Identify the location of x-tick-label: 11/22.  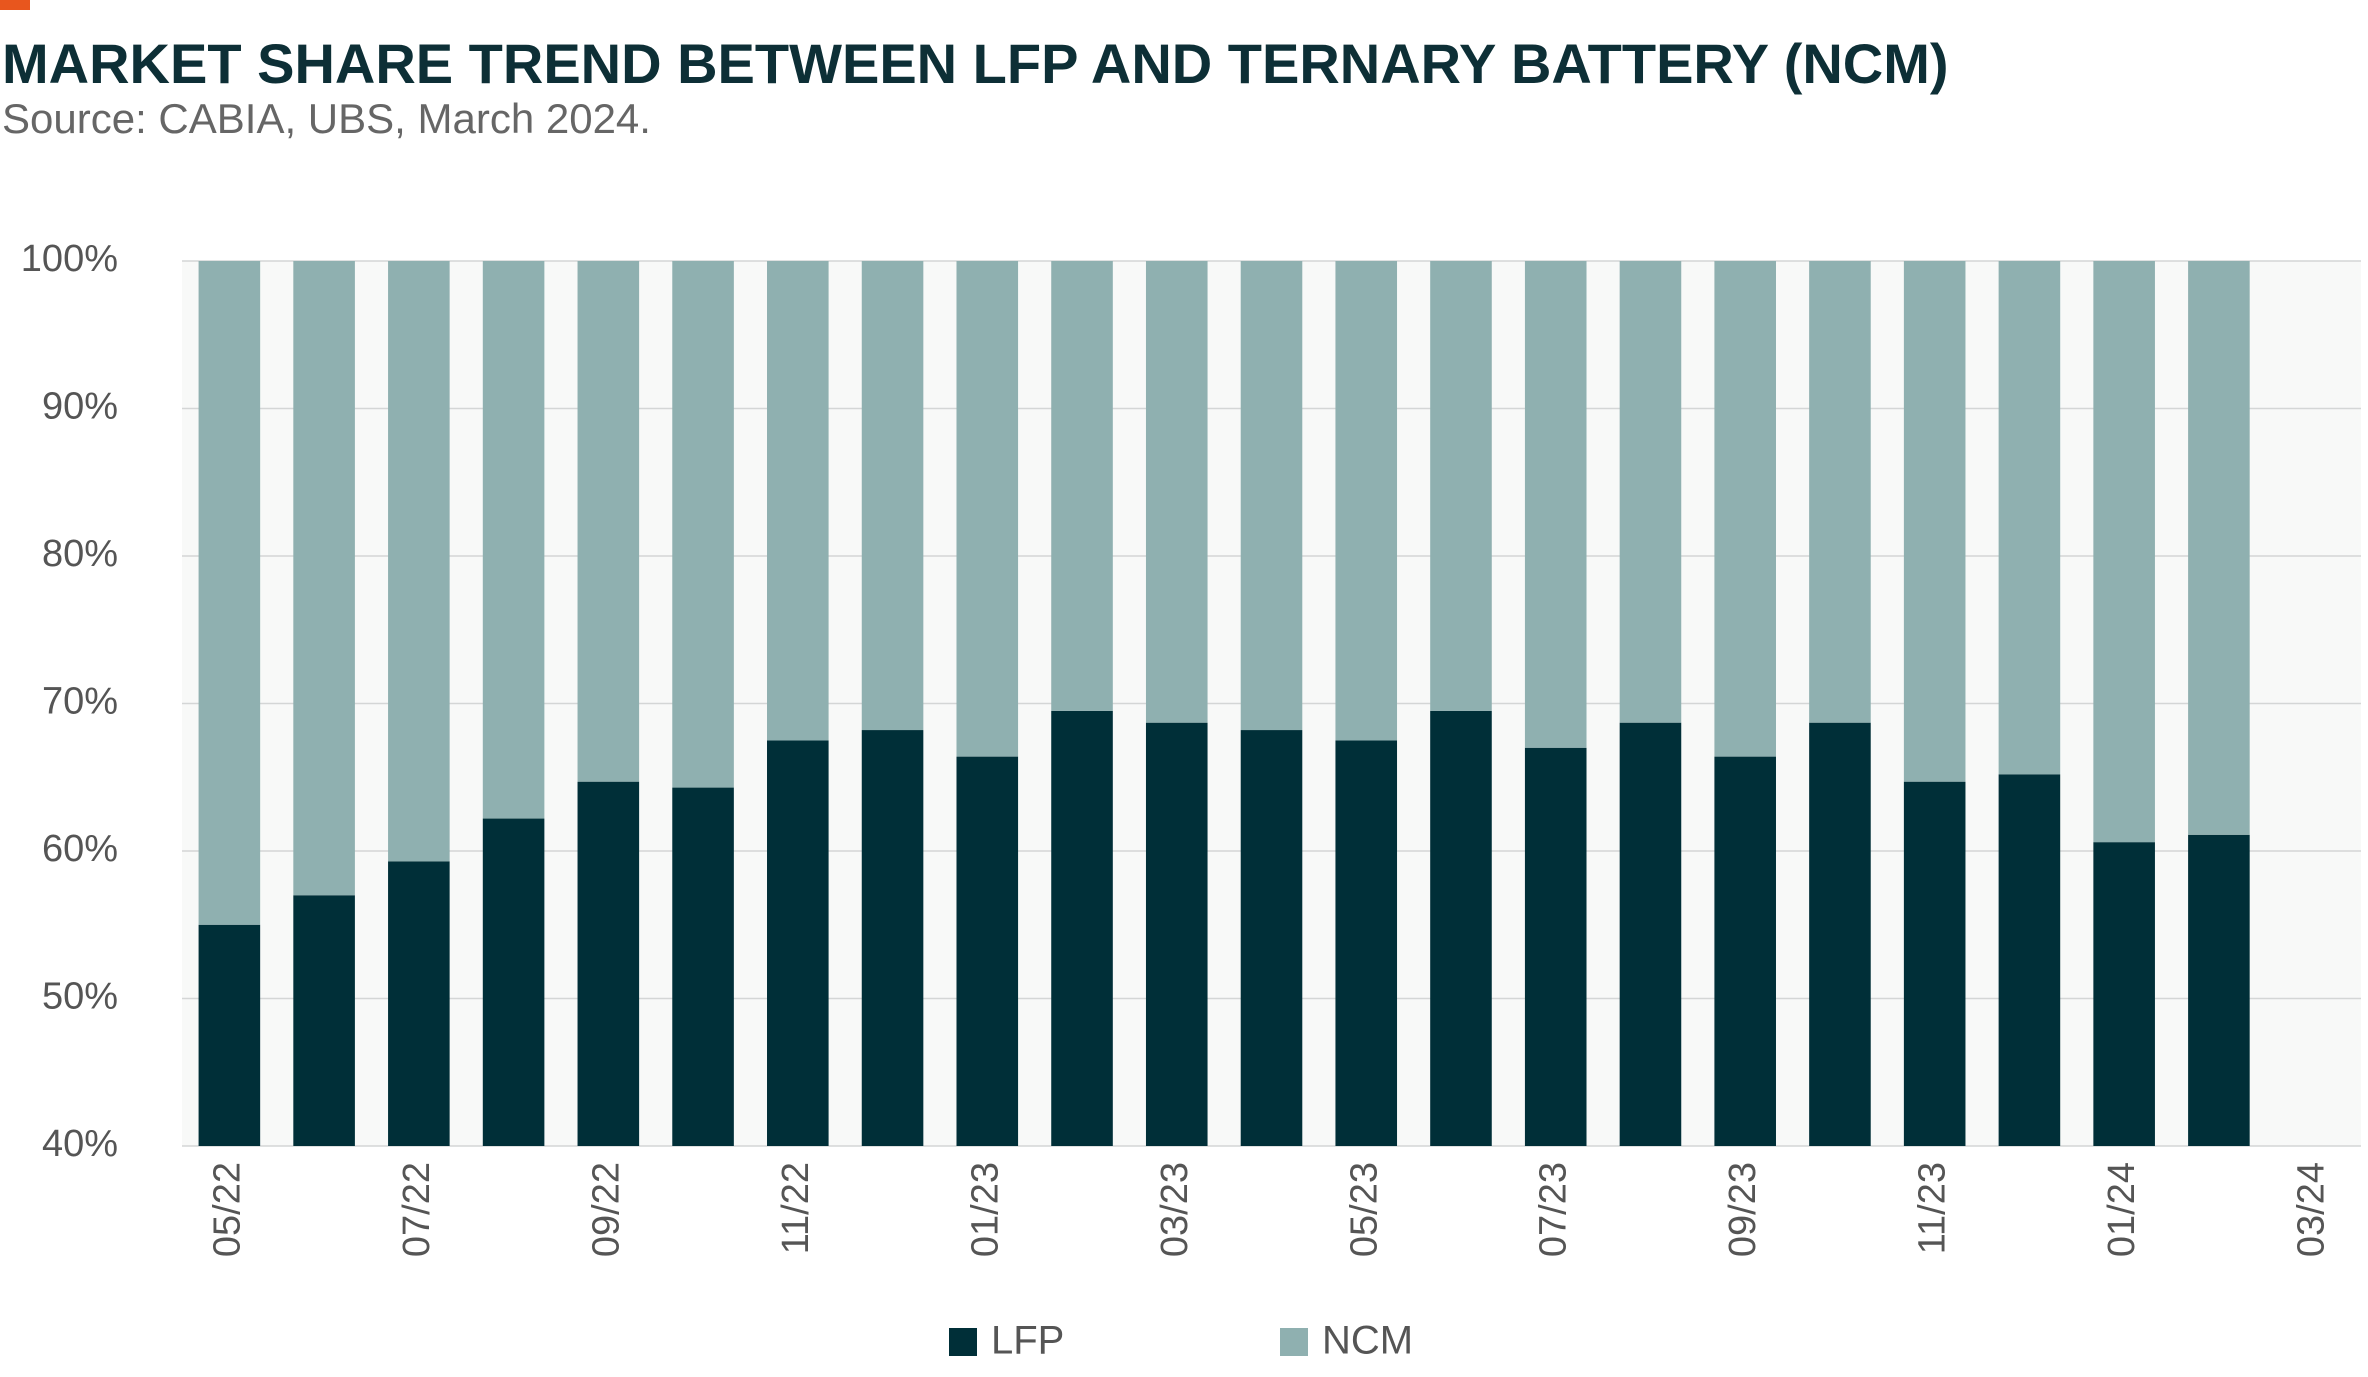
(796, 1208).